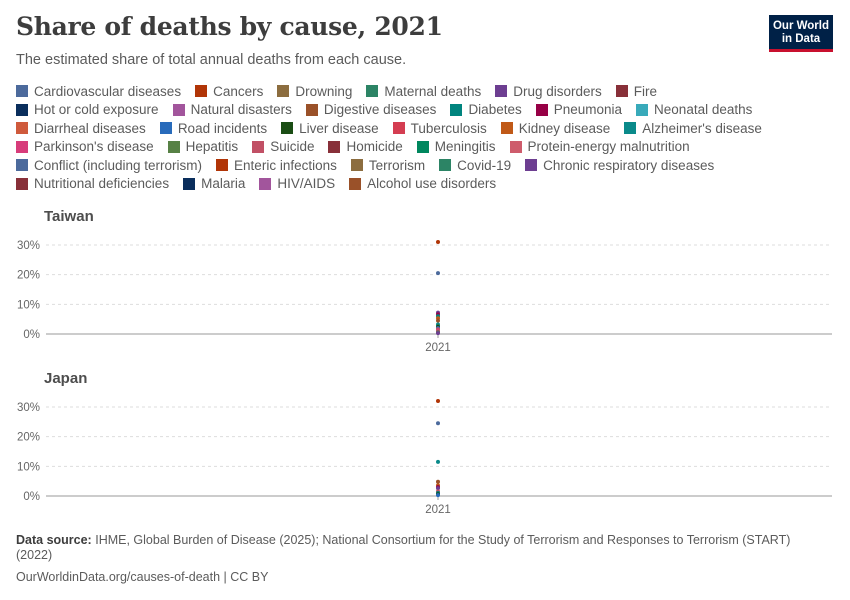 Image resolution: width=850 pixels, height=600 pixels. I want to click on legend-item: Liver disease, so click(330, 128).